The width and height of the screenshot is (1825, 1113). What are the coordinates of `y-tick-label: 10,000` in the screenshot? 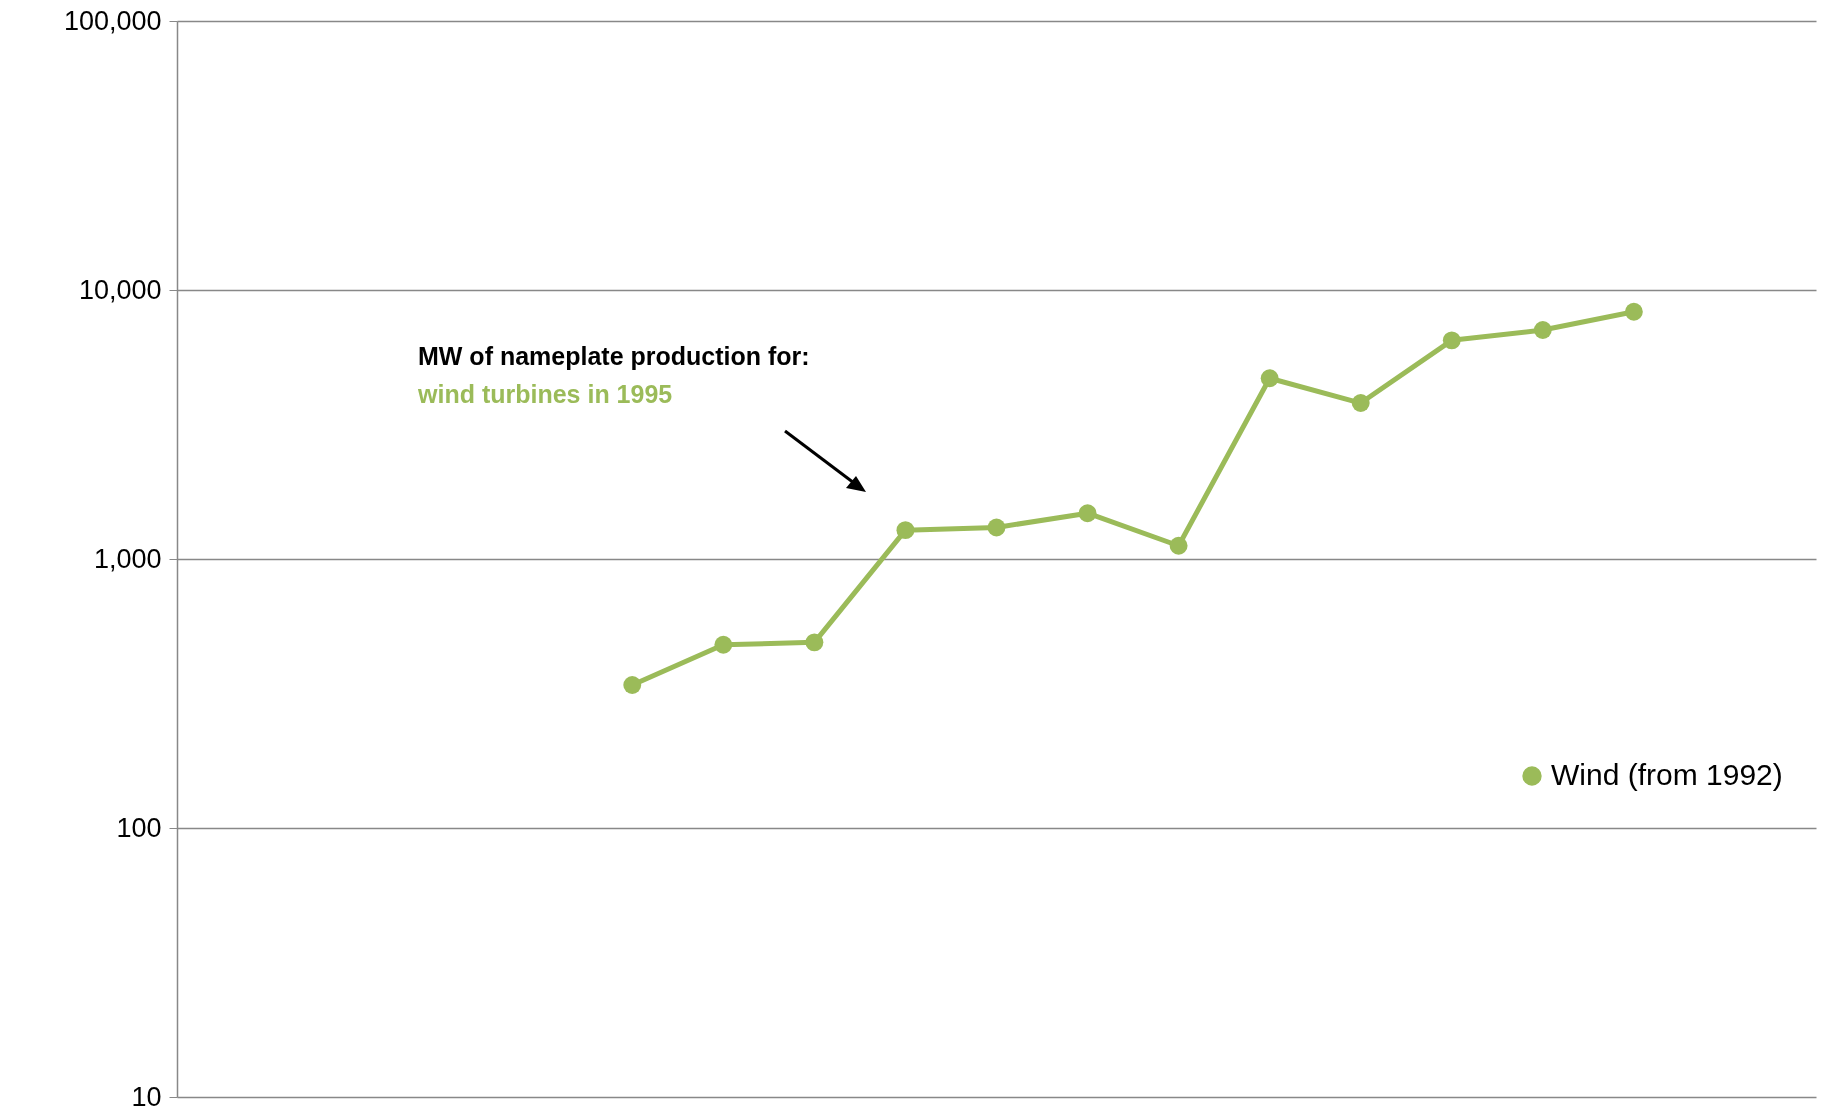 It's located at (120, 289).